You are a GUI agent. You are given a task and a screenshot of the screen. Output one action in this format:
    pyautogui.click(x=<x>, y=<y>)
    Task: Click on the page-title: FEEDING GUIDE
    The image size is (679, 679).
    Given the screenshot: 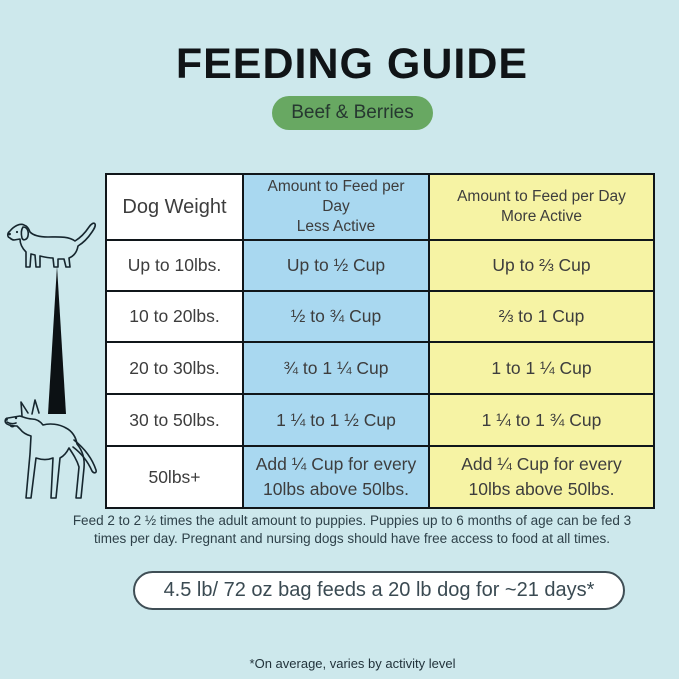 What is the action you would take?
    pyautogui.click(x=352, y=64)
    